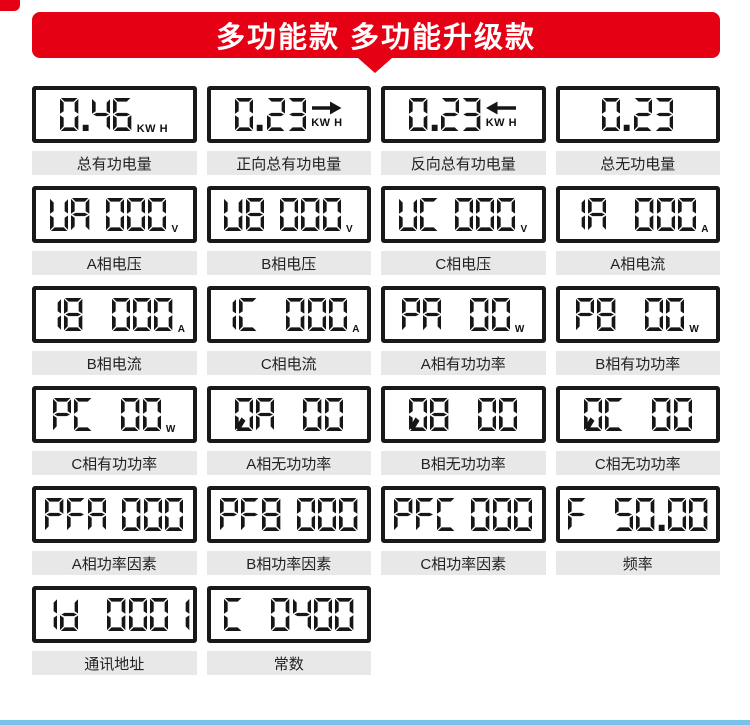  What do you see at coordinates (637, 263) in the screenshot?
I see `meter-function-label: A相电流` at bounding box center [637, 263].